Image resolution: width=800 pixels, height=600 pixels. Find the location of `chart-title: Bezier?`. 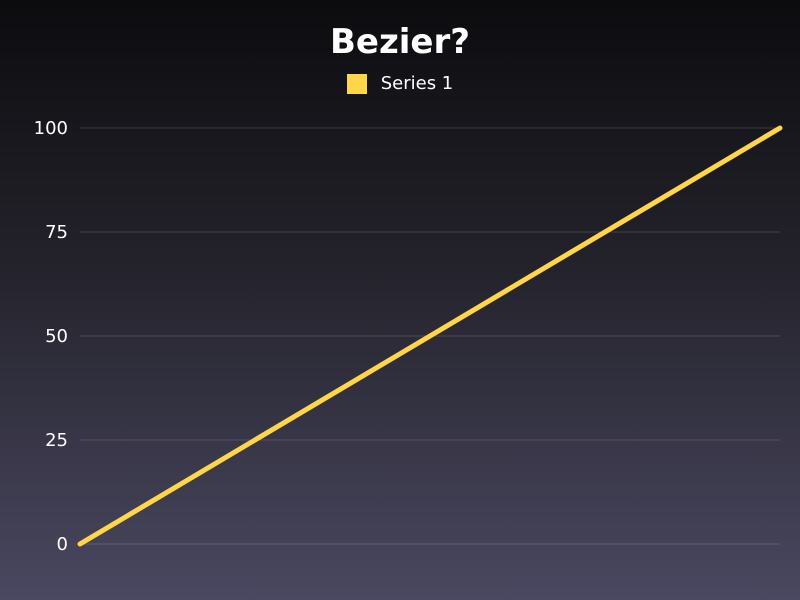

chart-title: Bezier? is located at coordinates (400, 42).